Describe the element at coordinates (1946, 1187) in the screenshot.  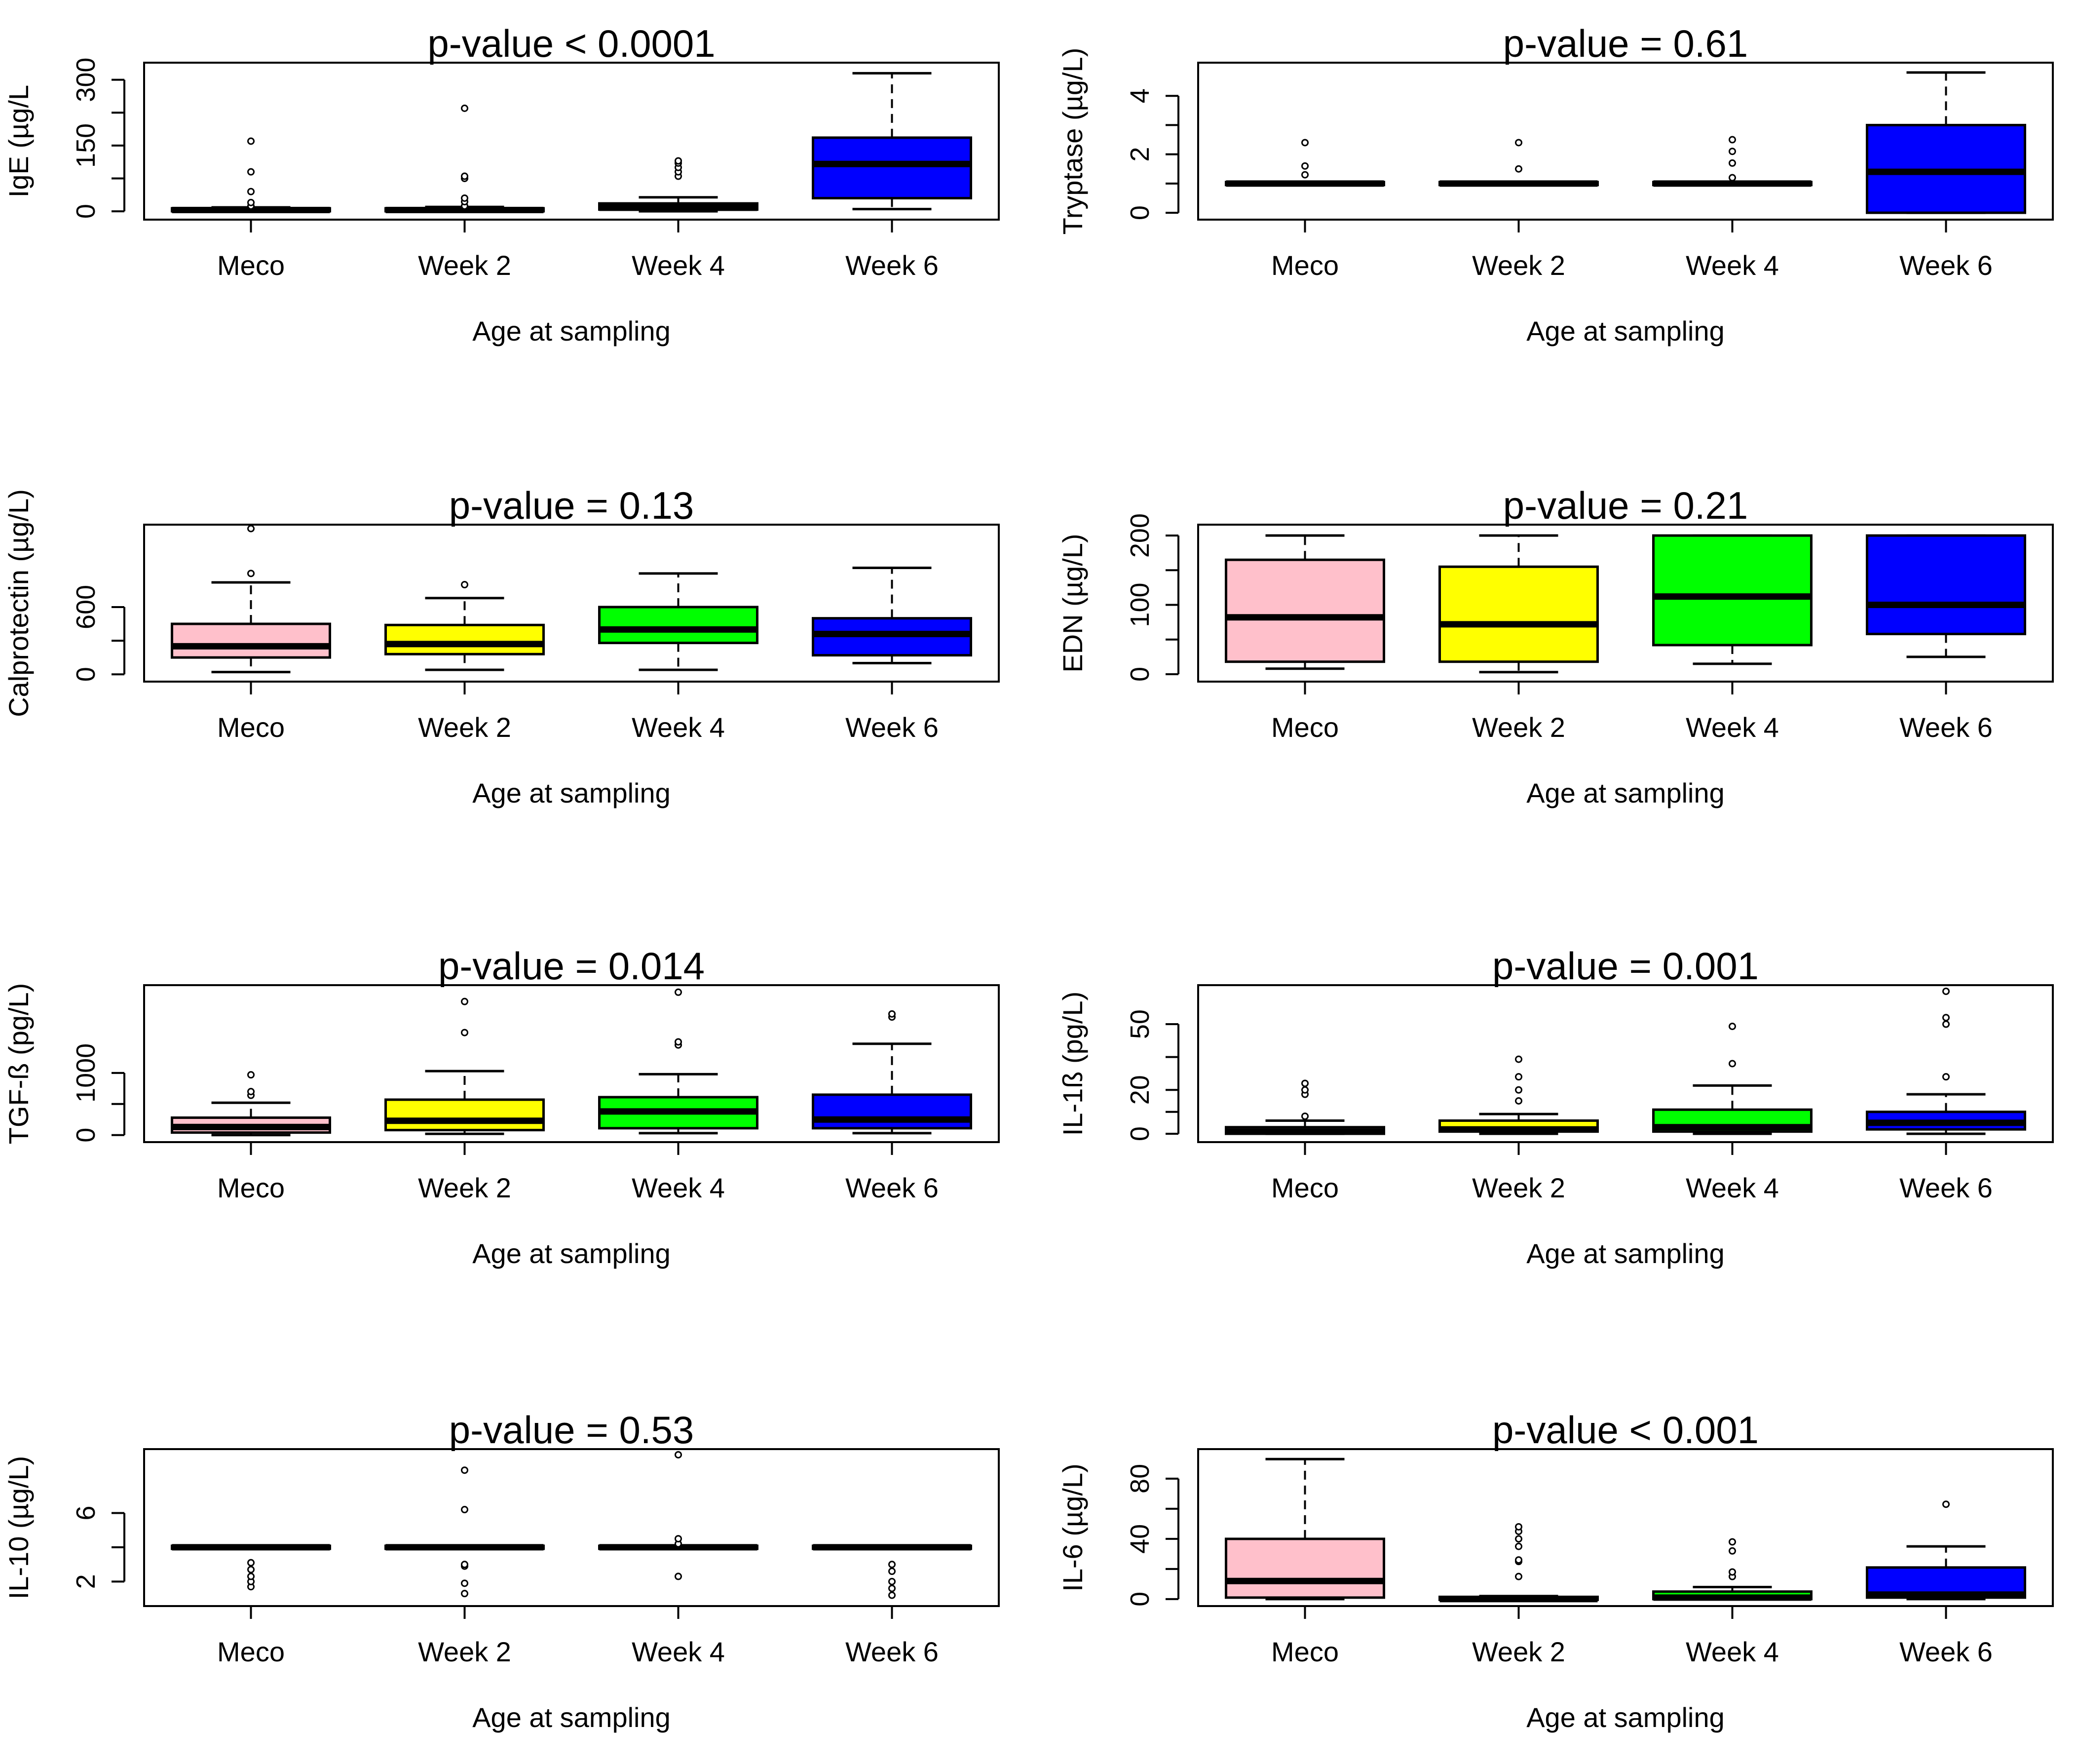
I see `x-tick-label: Week 6` at that location.